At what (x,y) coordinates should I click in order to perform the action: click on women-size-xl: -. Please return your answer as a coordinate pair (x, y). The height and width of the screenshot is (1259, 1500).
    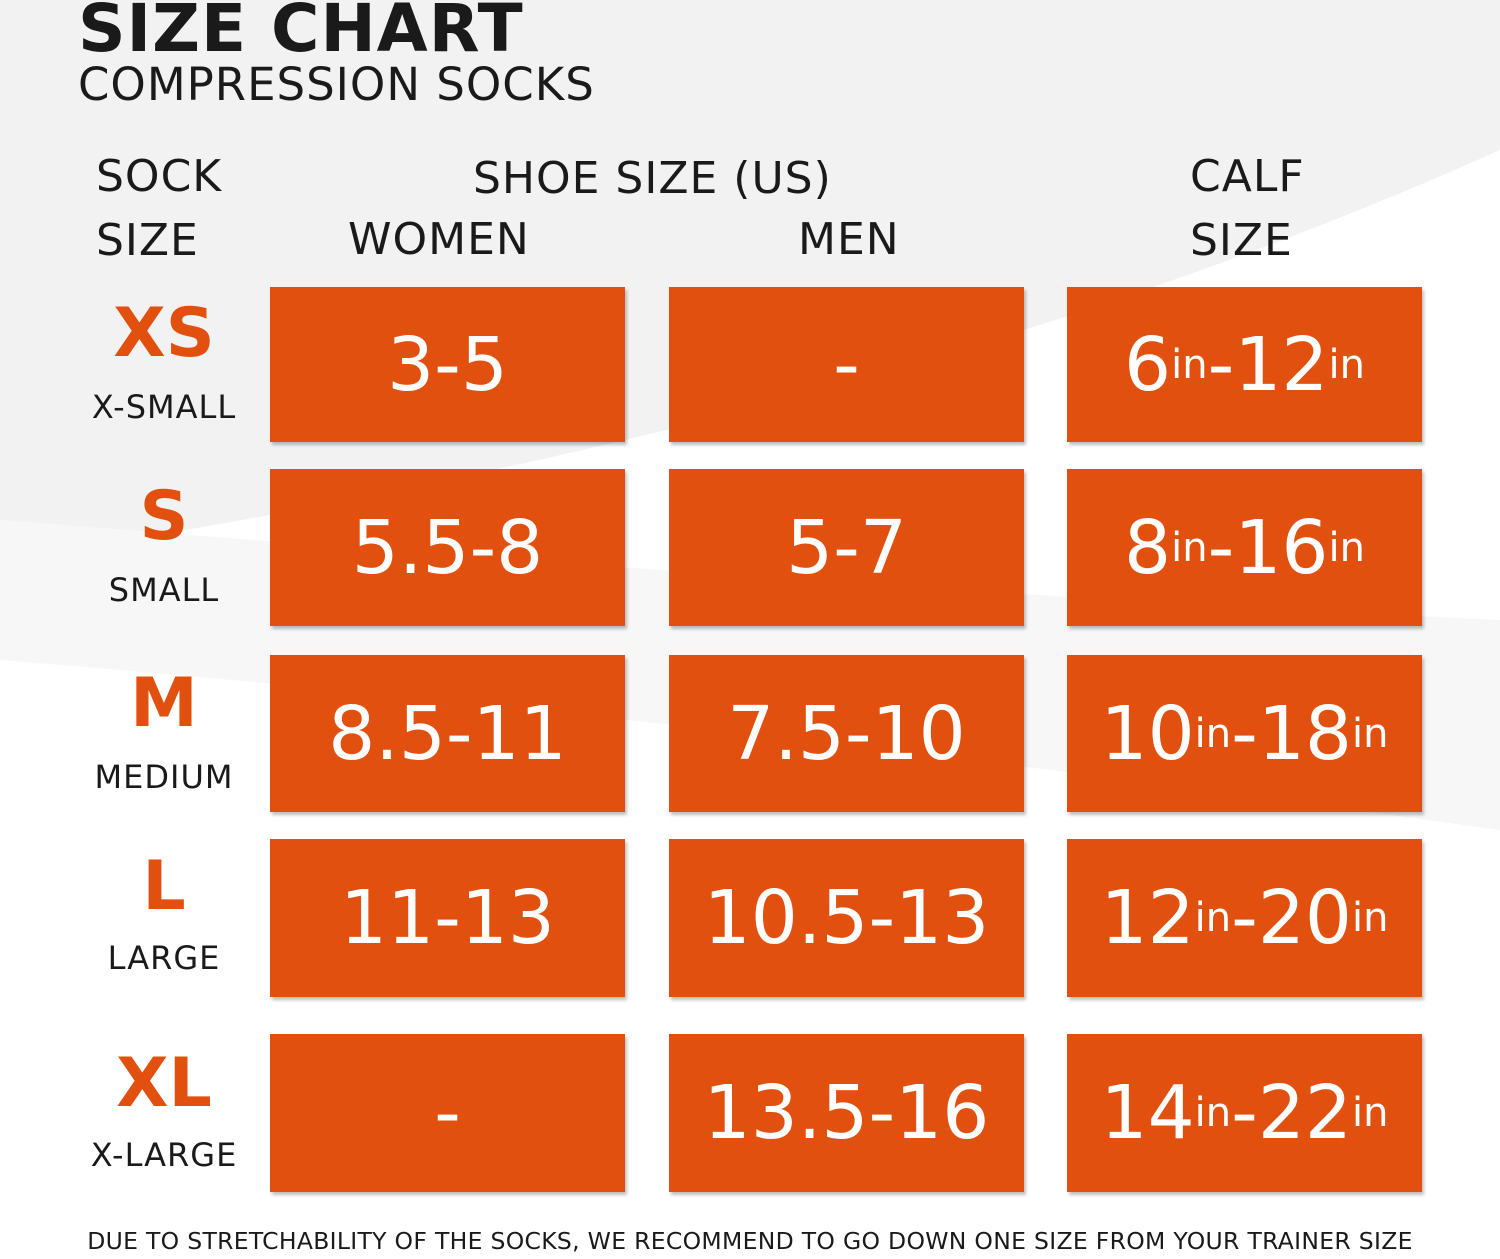
    Looking at the image, I should click on (447, 1113).